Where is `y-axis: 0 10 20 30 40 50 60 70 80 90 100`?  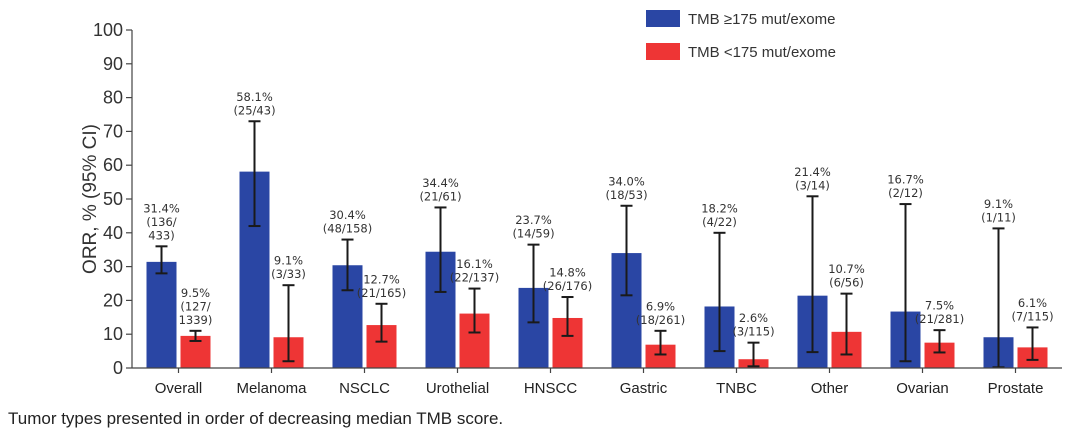 y-axis: 0 10 20 30 40 50 60 70 80 90 100 is located at coordinates (113, 199).